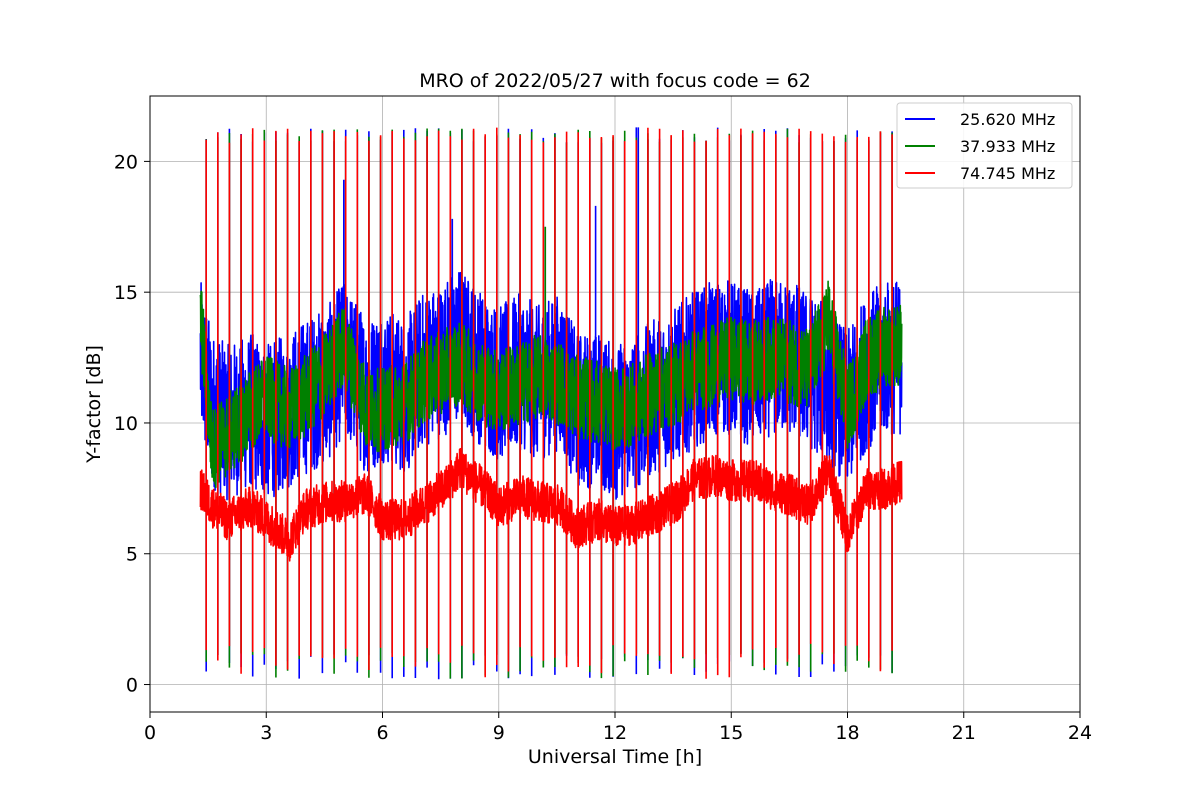 This screenshot has width=1200, height=800. What do you see at coordinates (1007, 173) in the screenshot?
I see `legend-label-series-3: 74.745 MHz` at bounding box center [1007, 173].